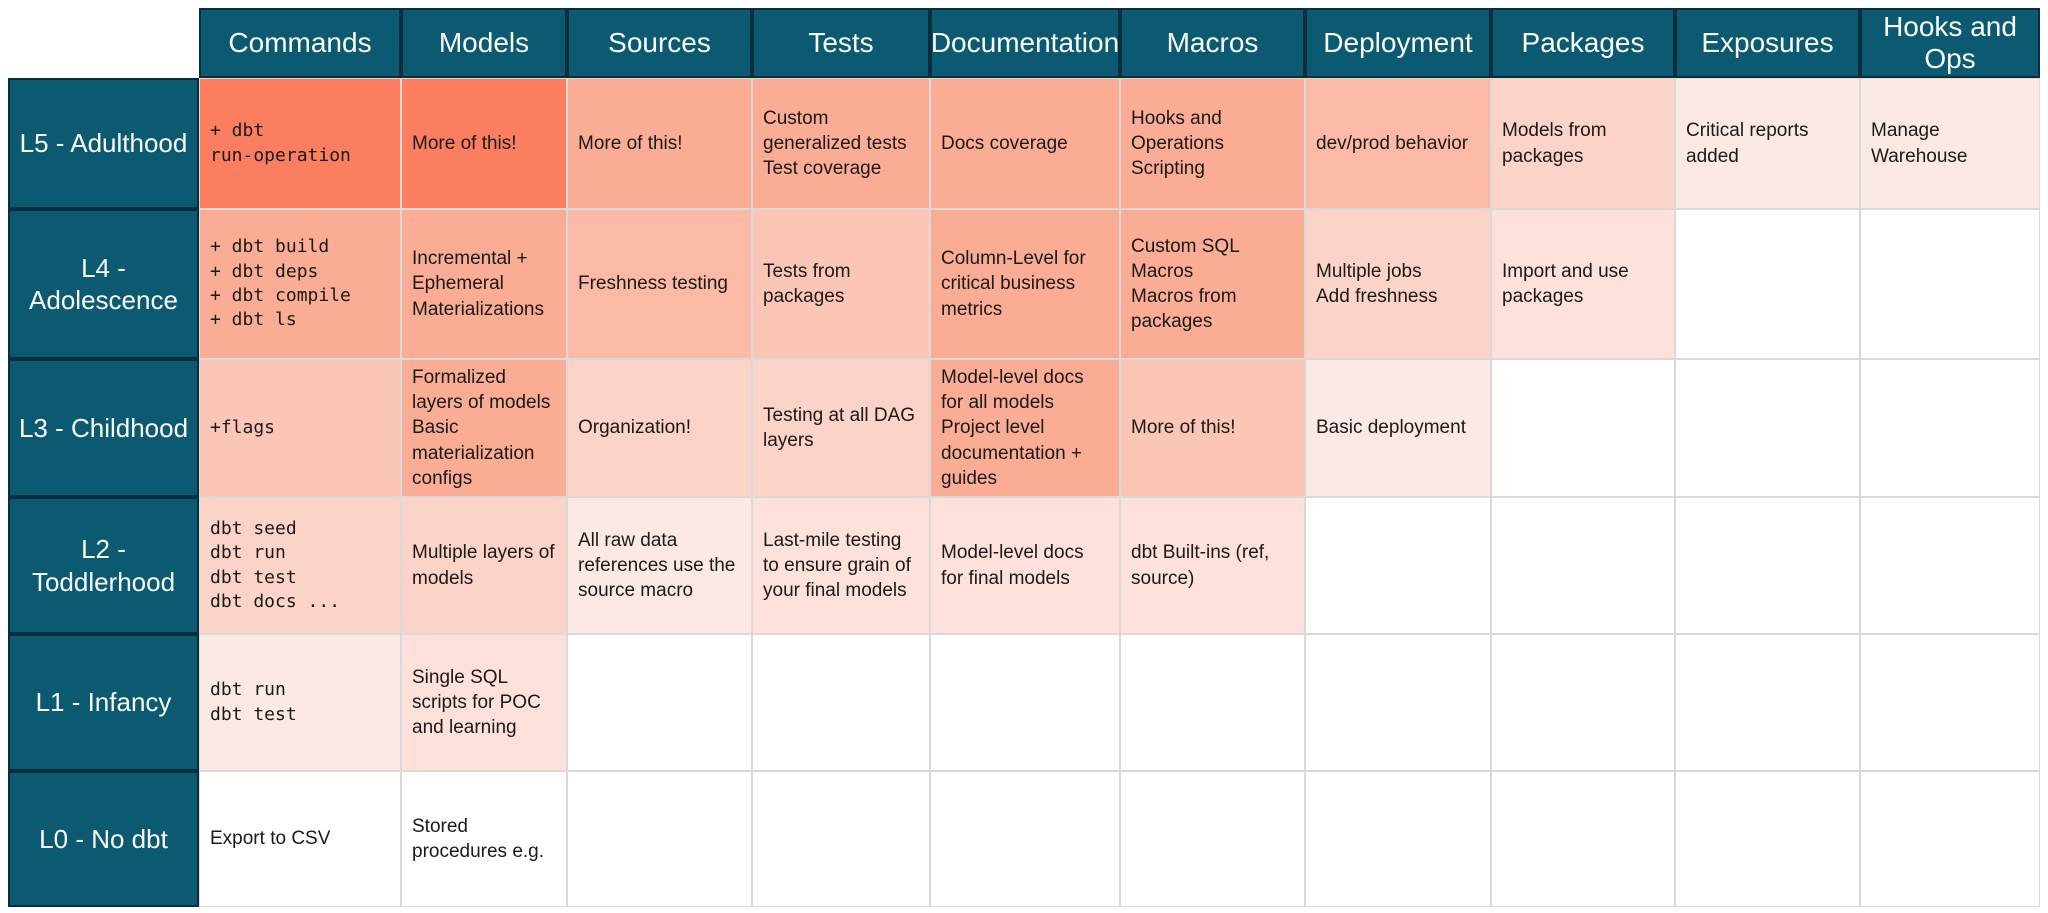 The width and height of the screenshot is (2048, 913). Describe the element at coordinates (484, 839) in the screenshot. I see `cell-l0-models: Stored procedures e.g.` at that location.